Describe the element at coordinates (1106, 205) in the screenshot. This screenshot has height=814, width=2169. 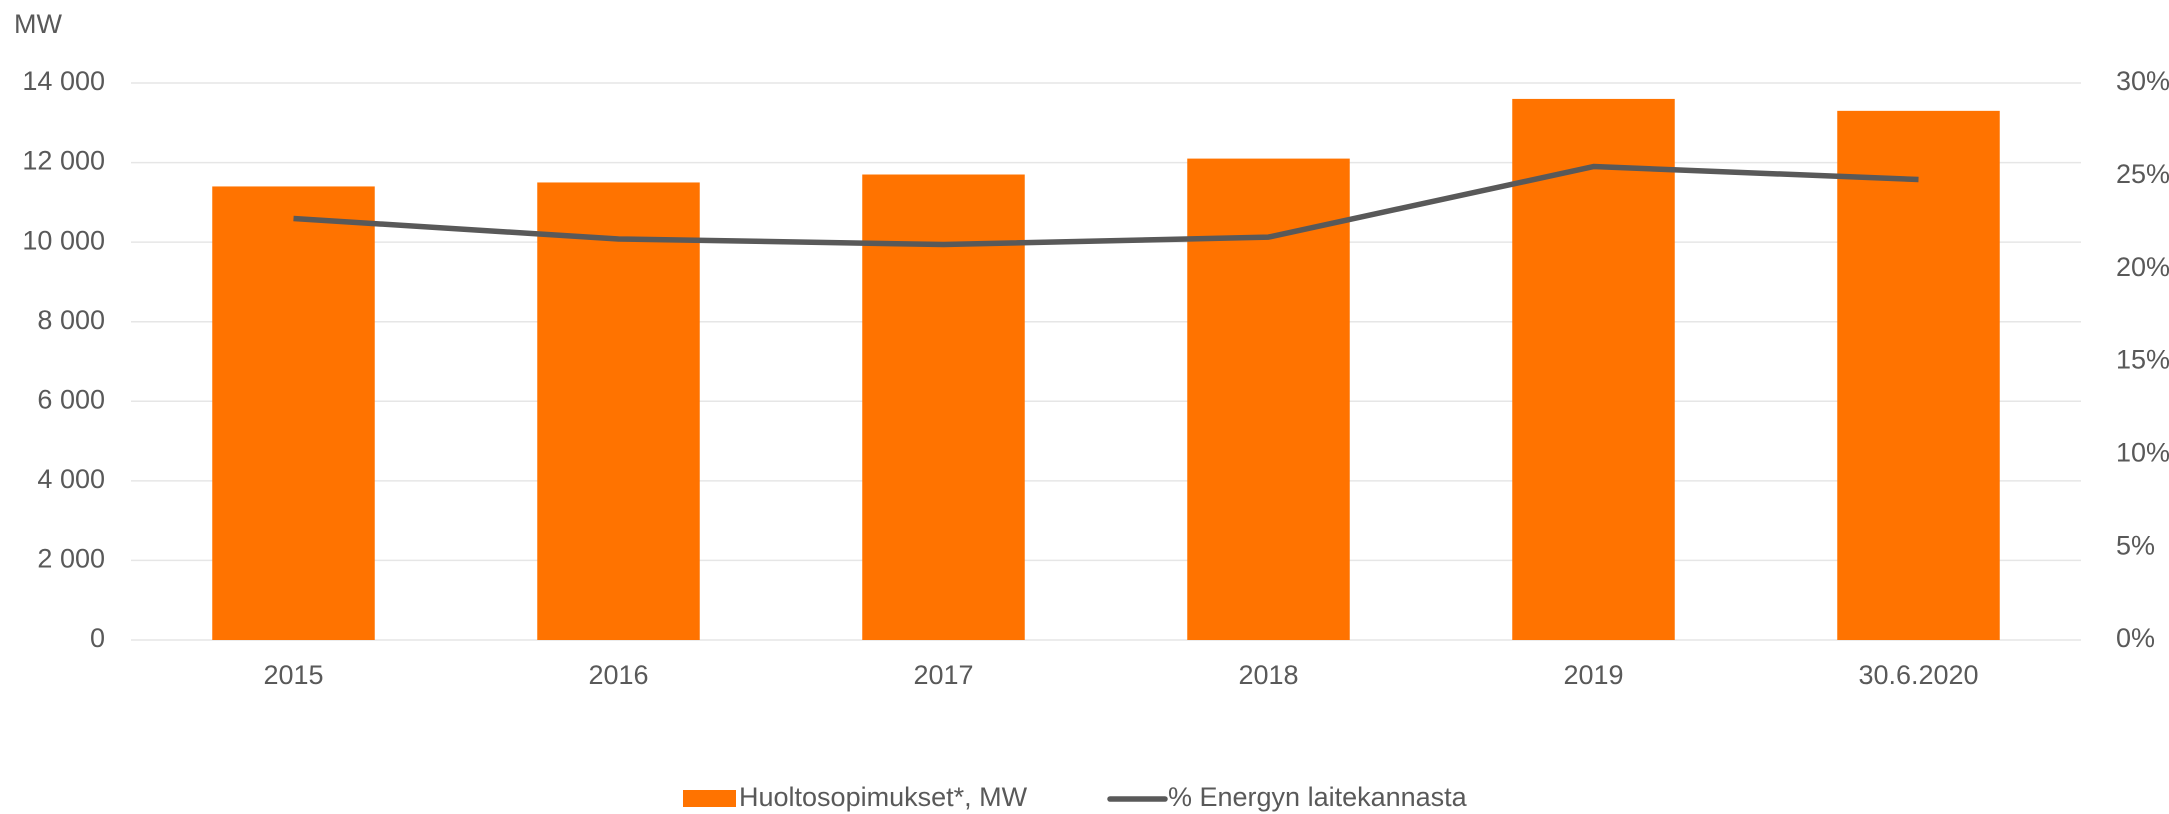
I see `line` at that location.